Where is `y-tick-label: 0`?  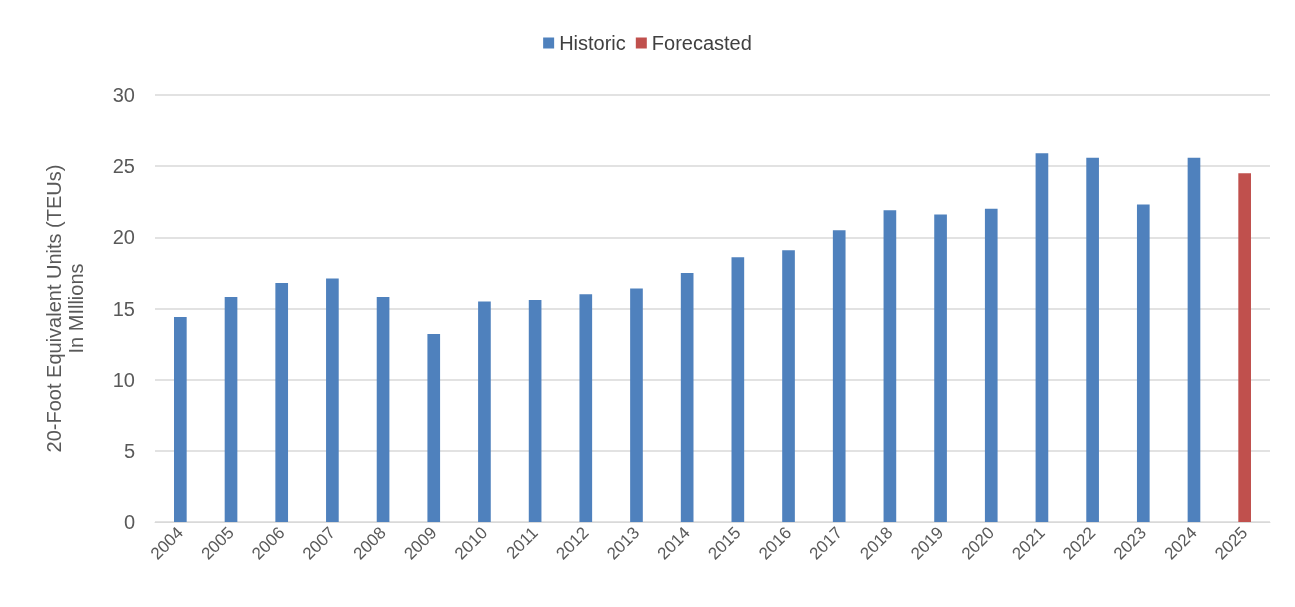
y-tick-label: 0 is located at coordinates (129, 522).